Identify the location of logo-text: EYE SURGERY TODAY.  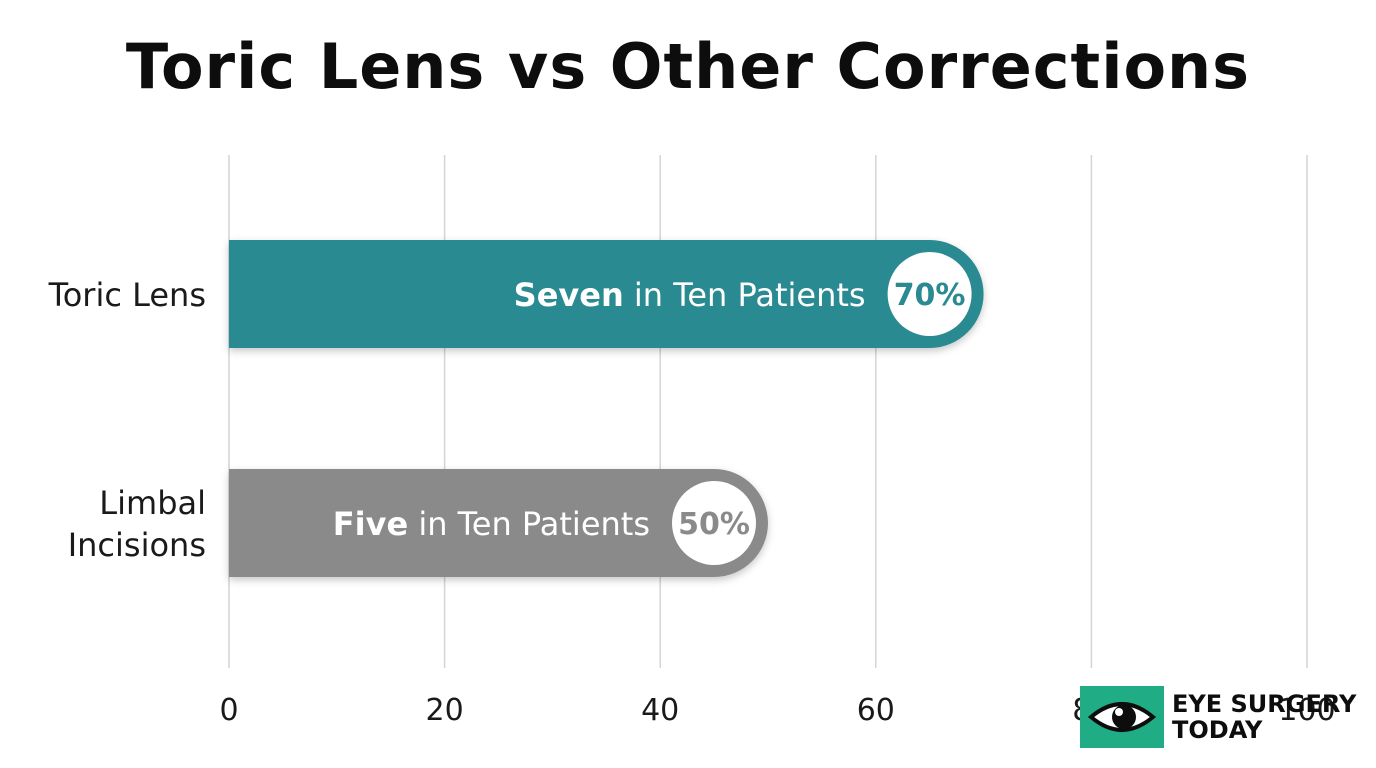
(1264, 717).